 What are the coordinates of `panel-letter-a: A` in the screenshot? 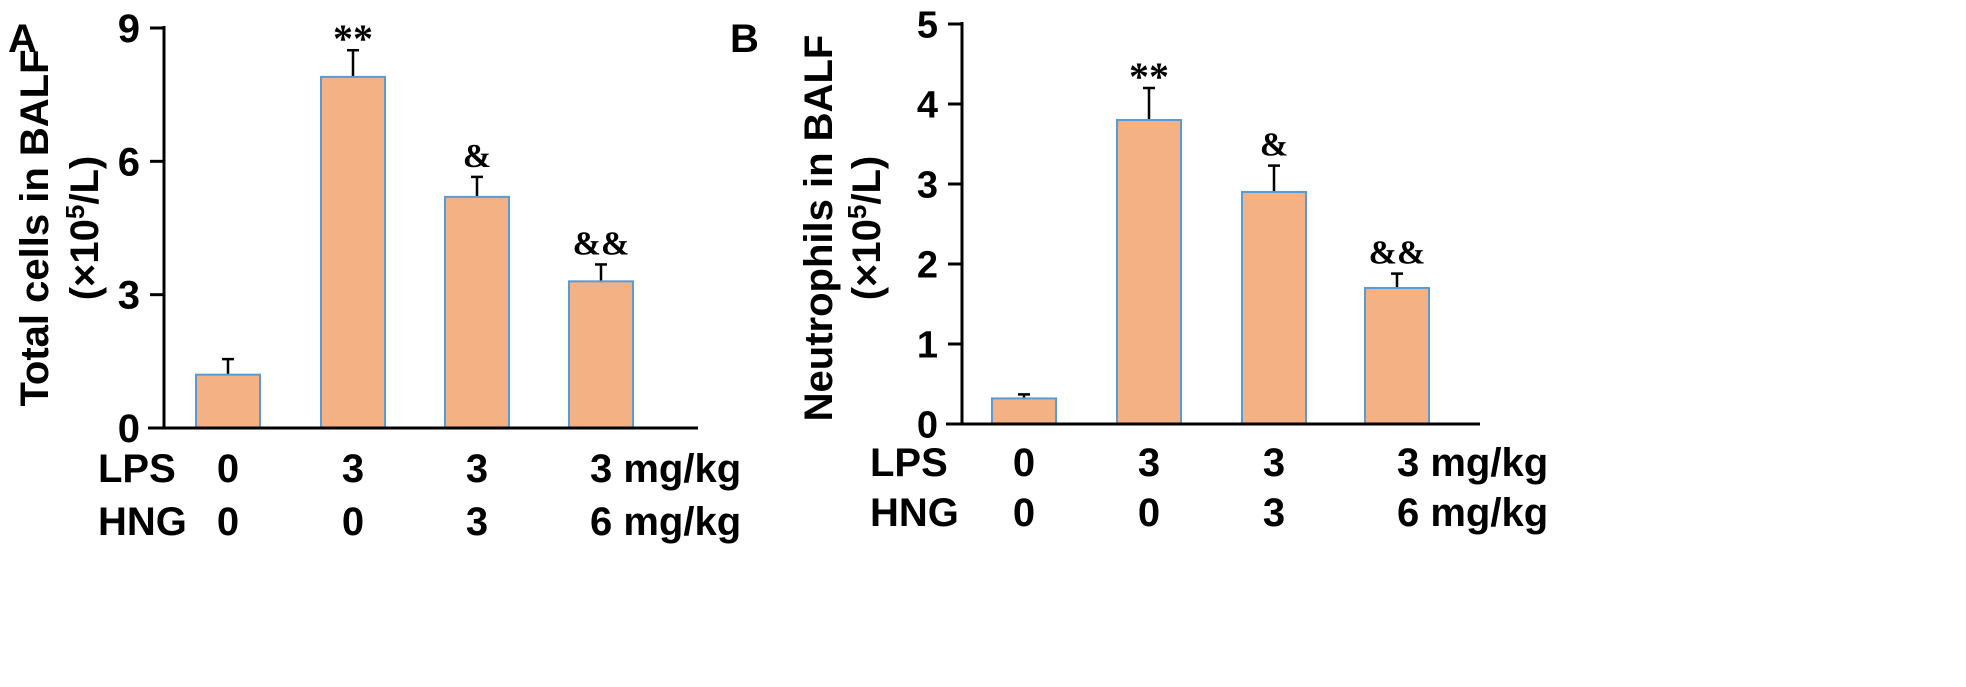 It's located at (22, 39).